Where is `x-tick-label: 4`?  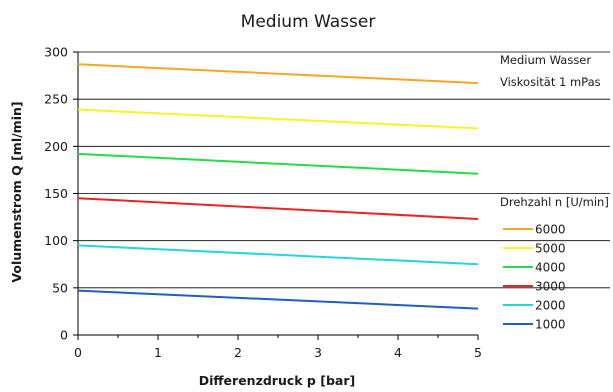 x-tick-label: 4 is located at coordinates (398, 352).